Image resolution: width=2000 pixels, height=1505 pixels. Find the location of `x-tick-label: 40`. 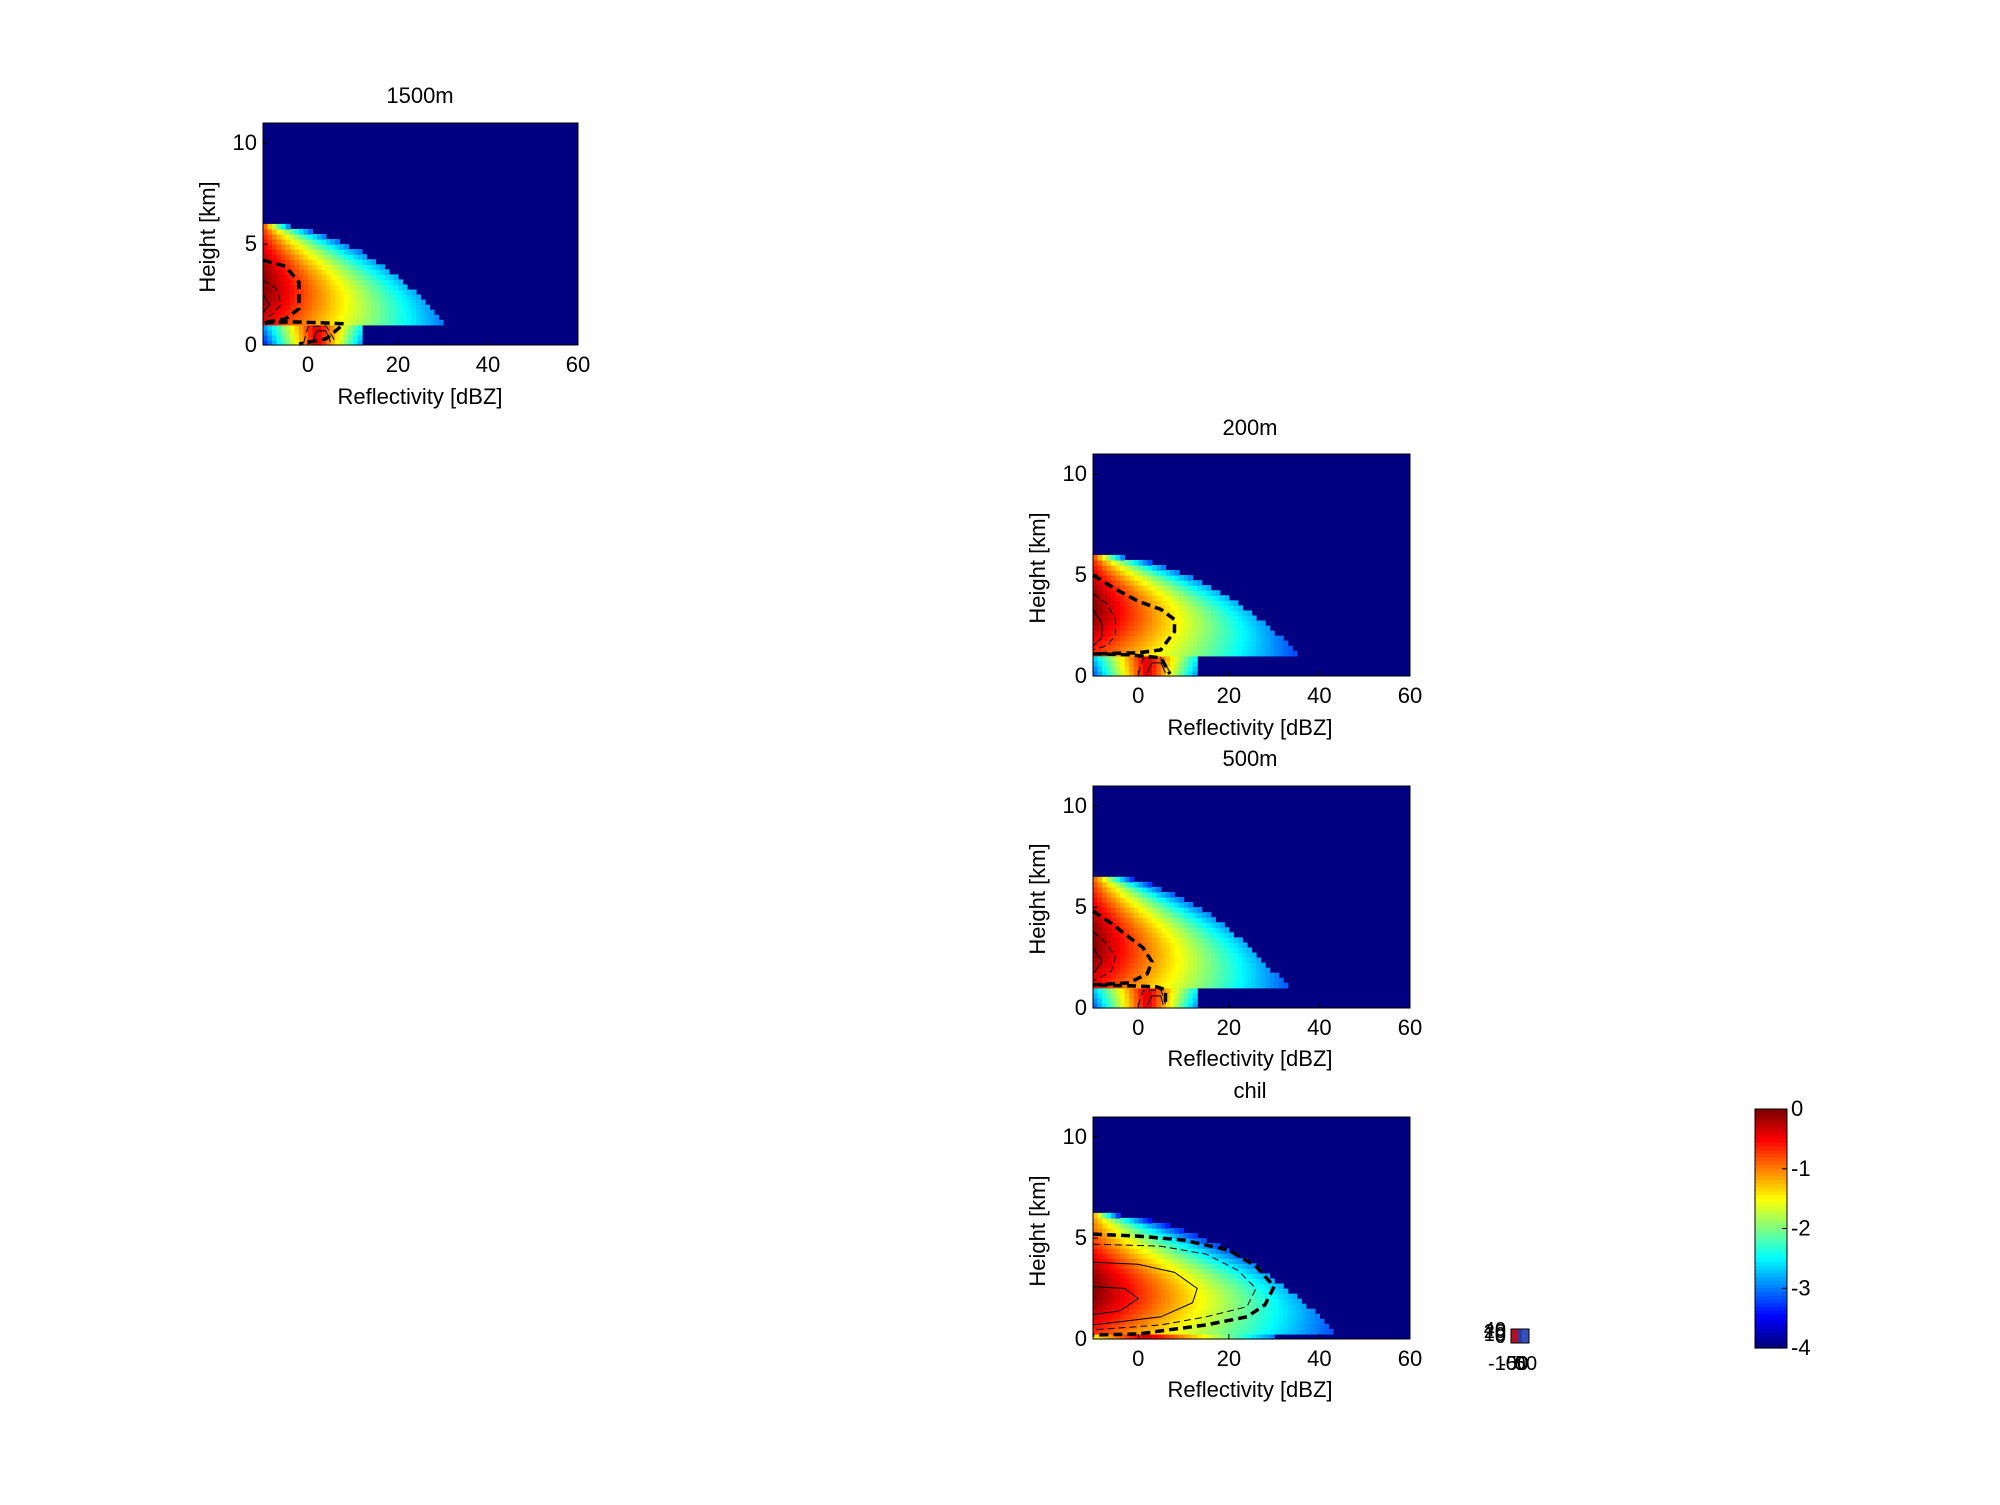

x-tick-label: 40 is located at coordinates (488, 364).